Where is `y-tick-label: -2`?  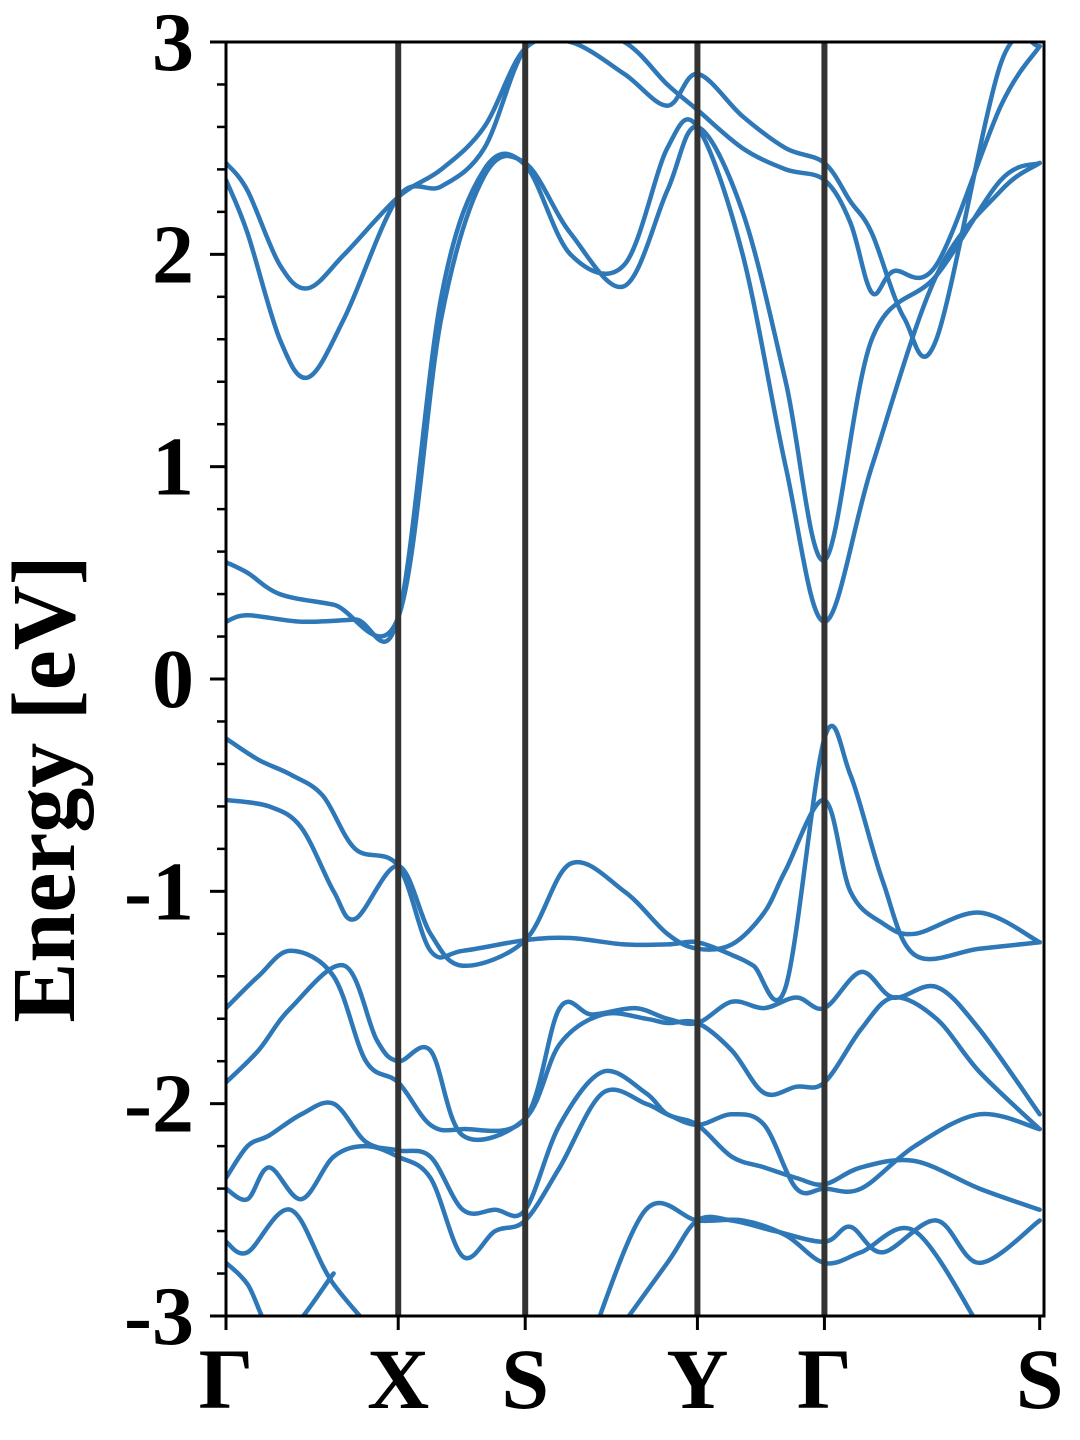 y-tick-label: -2 is located at coordinates (159, 1104).